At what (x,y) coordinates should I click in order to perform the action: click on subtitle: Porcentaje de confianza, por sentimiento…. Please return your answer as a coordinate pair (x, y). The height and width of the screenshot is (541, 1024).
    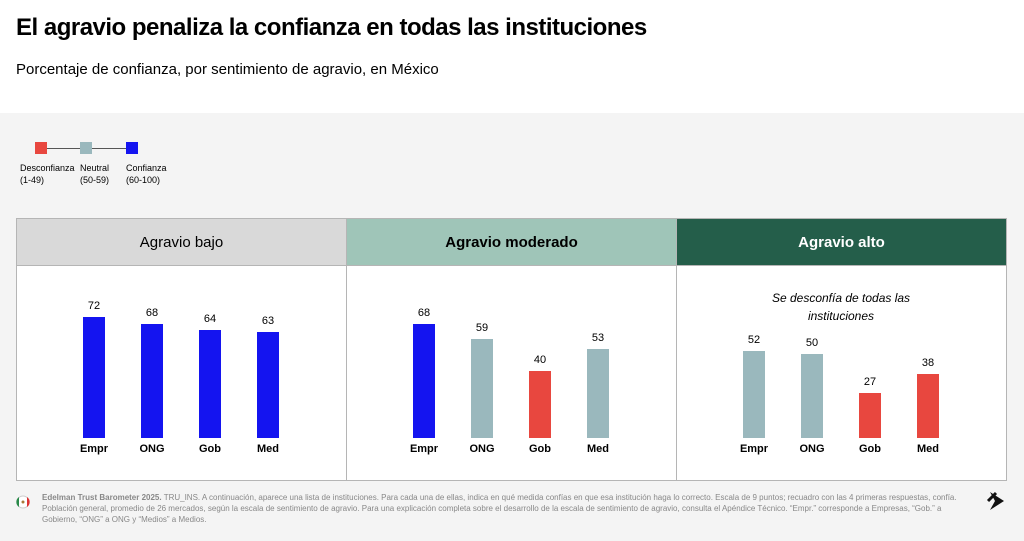
    Looking at the image, I should click on (227, 69).